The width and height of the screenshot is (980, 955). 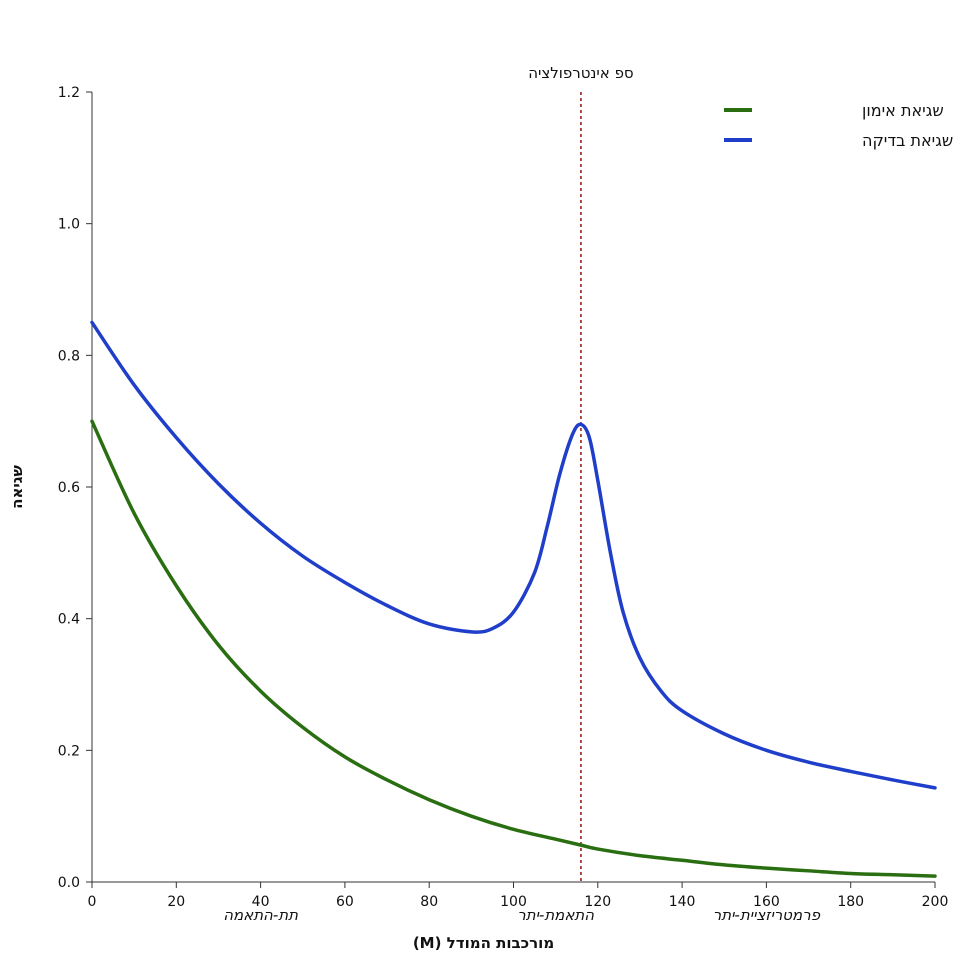 What do you see at coordinates (513, 902) in the screenshot?
I see `x-tick-label: 100` at bounding box center [513, 902].